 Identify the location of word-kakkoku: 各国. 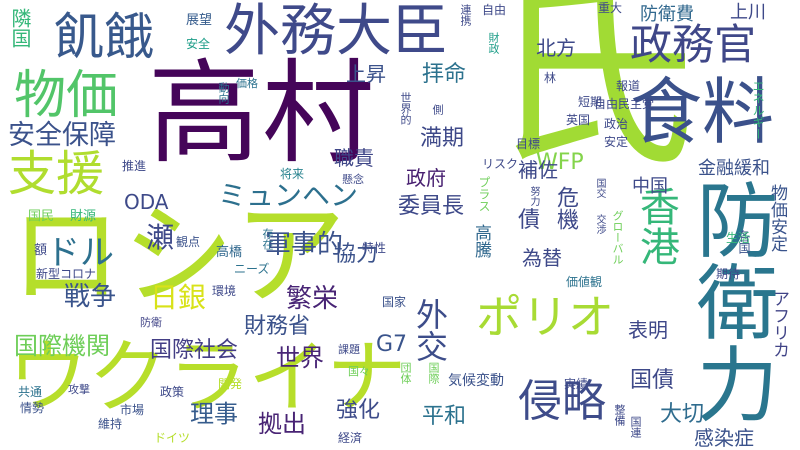
(744, 242).